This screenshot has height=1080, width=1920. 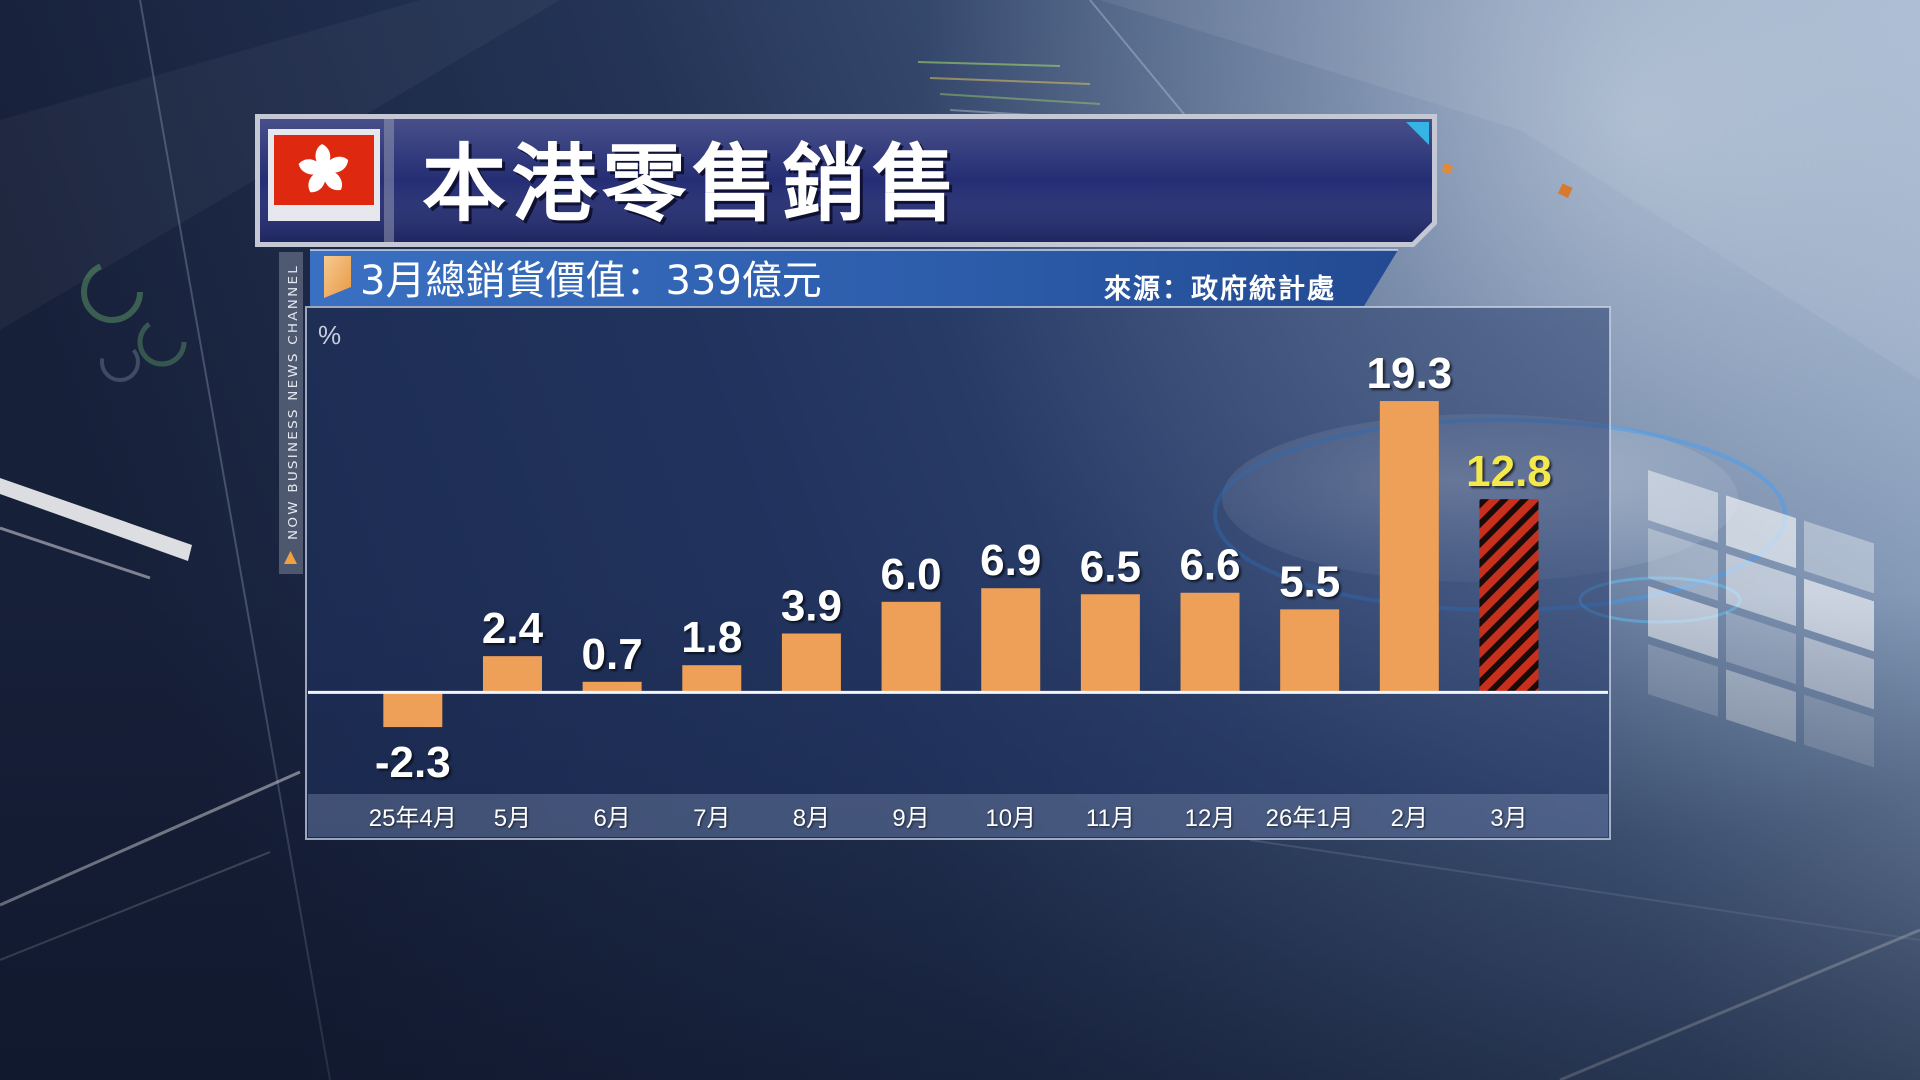 I want to click on flag-separator, so click(x=389, y=180).